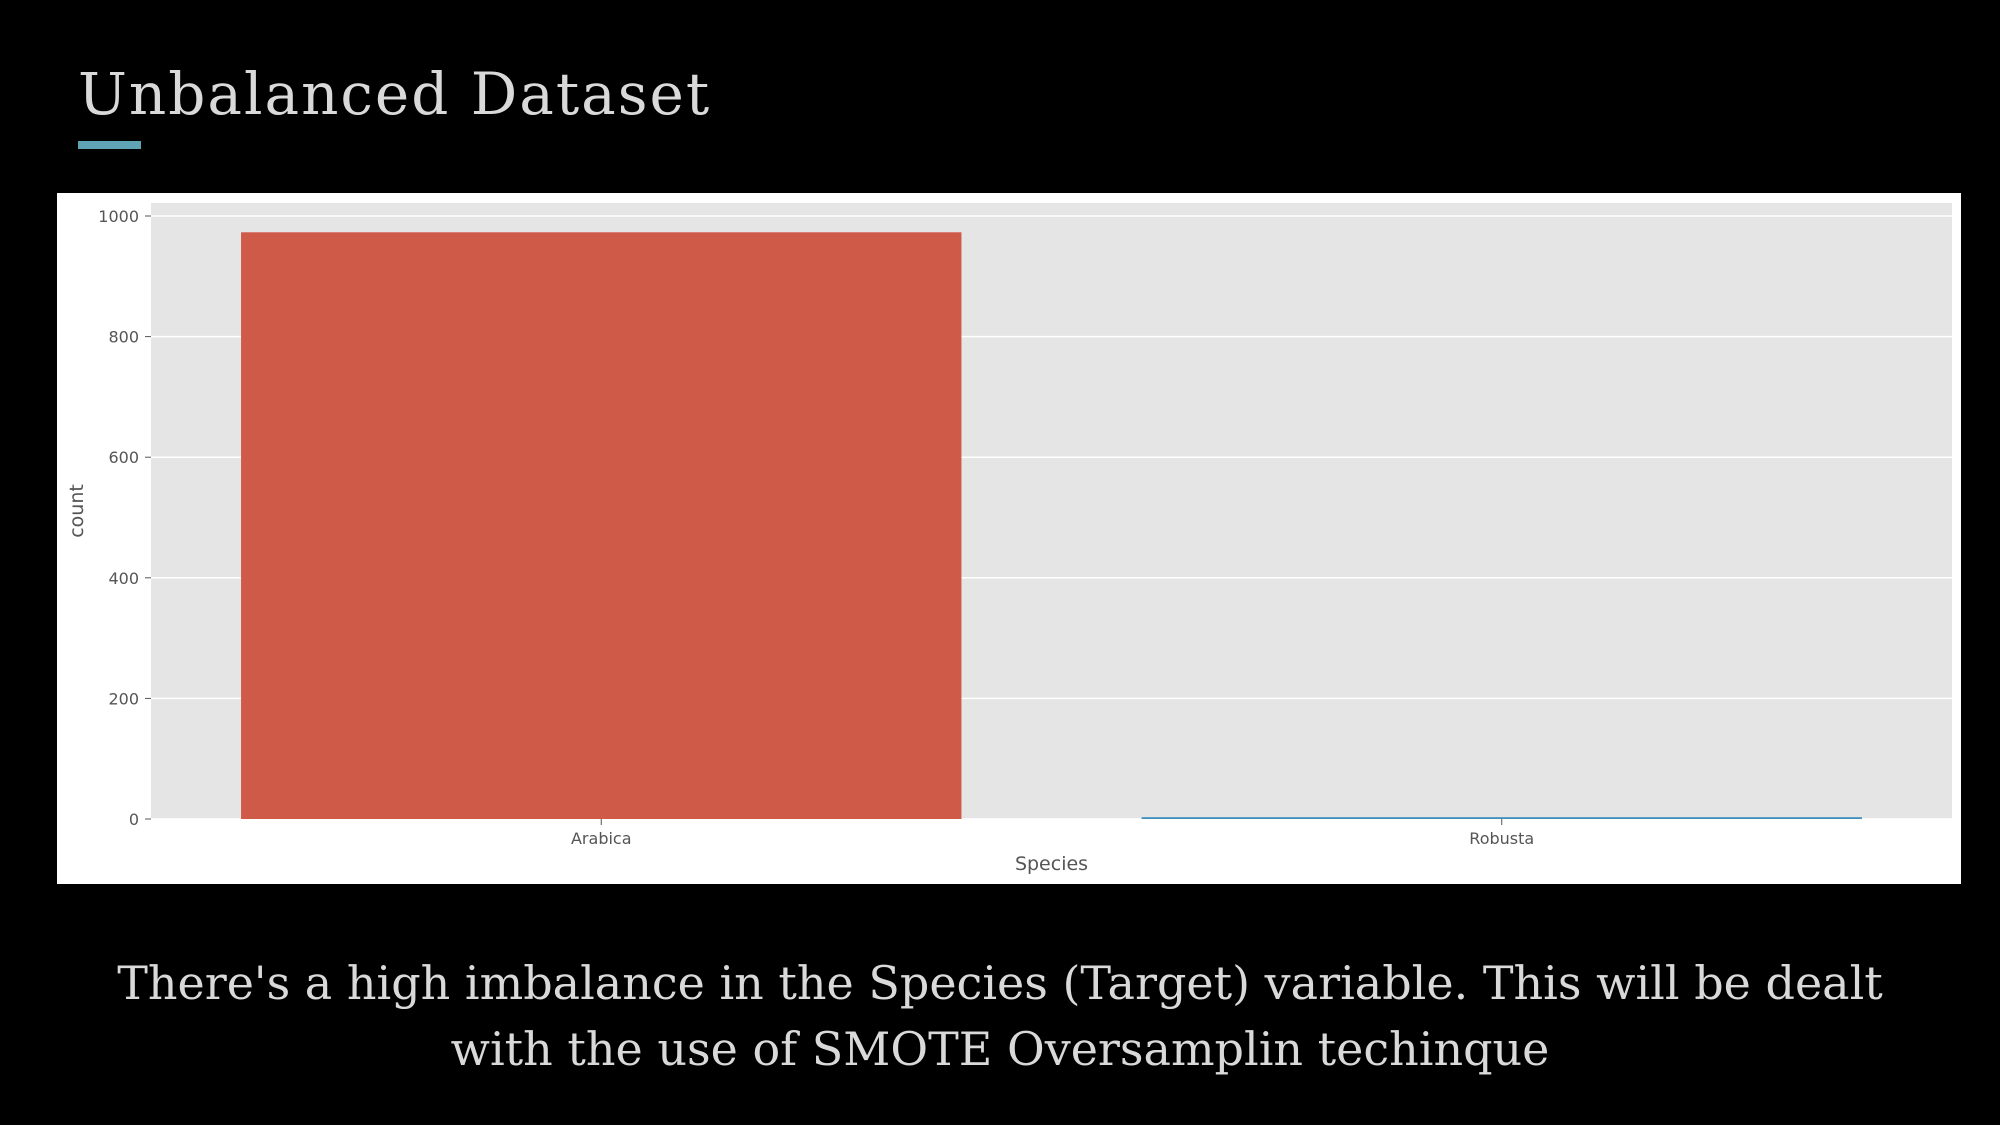 This screenshot has height=1125, width=2000. What do you see at coordinates (124, 518) in the screenshot?
I see `y-axis-ticks: 0 200 400 600 800 1000` at bounding box center [124, 518].